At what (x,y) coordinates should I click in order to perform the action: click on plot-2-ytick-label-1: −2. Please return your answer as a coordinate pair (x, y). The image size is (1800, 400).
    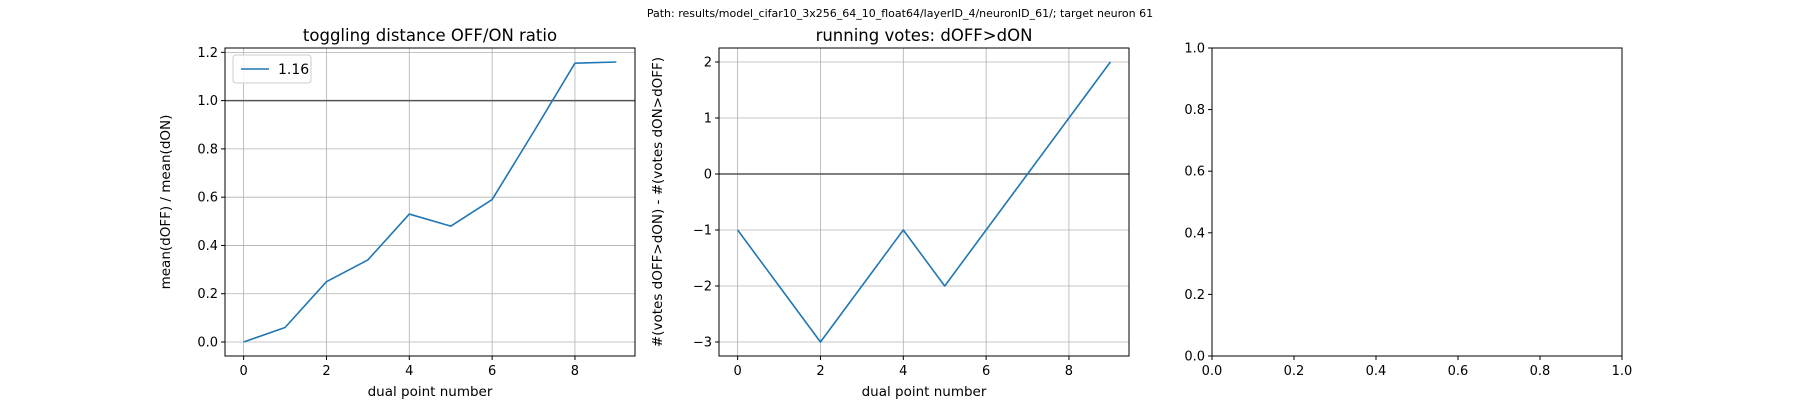
    Looking at the image, I should click on (702, 287).